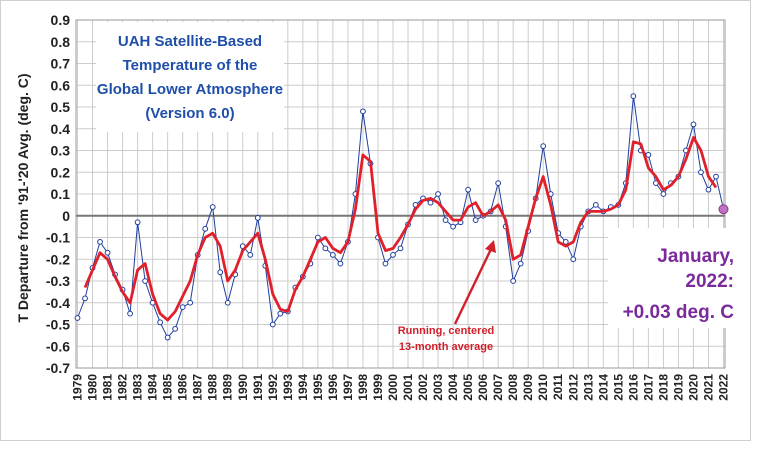  What do you see at coordinates (558, 387) in the screenshot?
I see `x-tick-label: 2011` at bounding box center [558, 387].